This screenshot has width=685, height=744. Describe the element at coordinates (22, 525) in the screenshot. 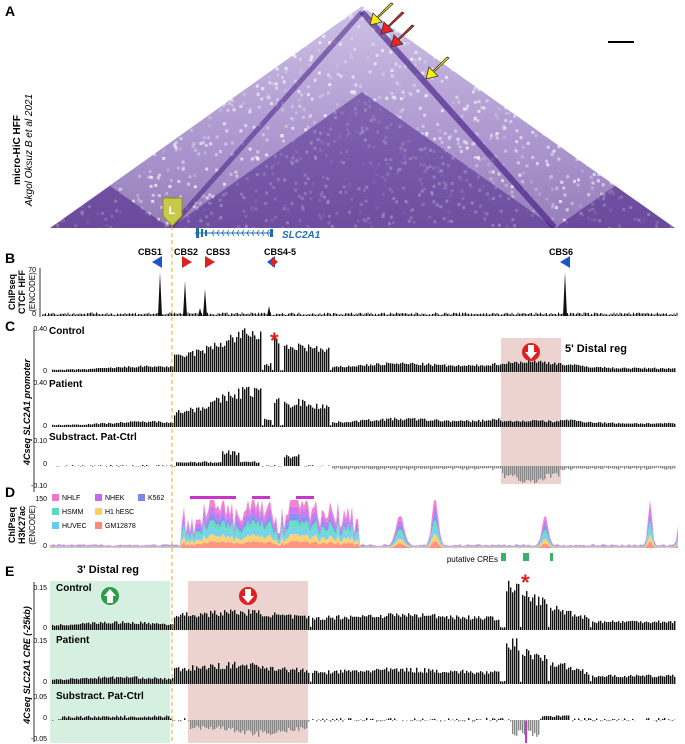

I see `panel-d-label-2: H3K27ac` at that location.